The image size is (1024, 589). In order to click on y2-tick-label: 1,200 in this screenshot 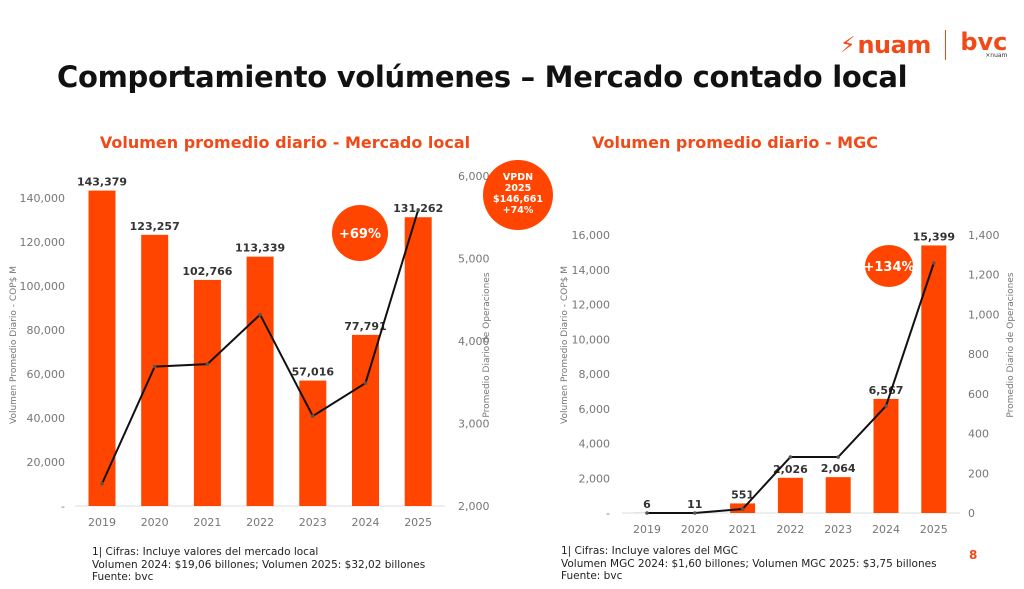, I will do `click(984, 275)`.